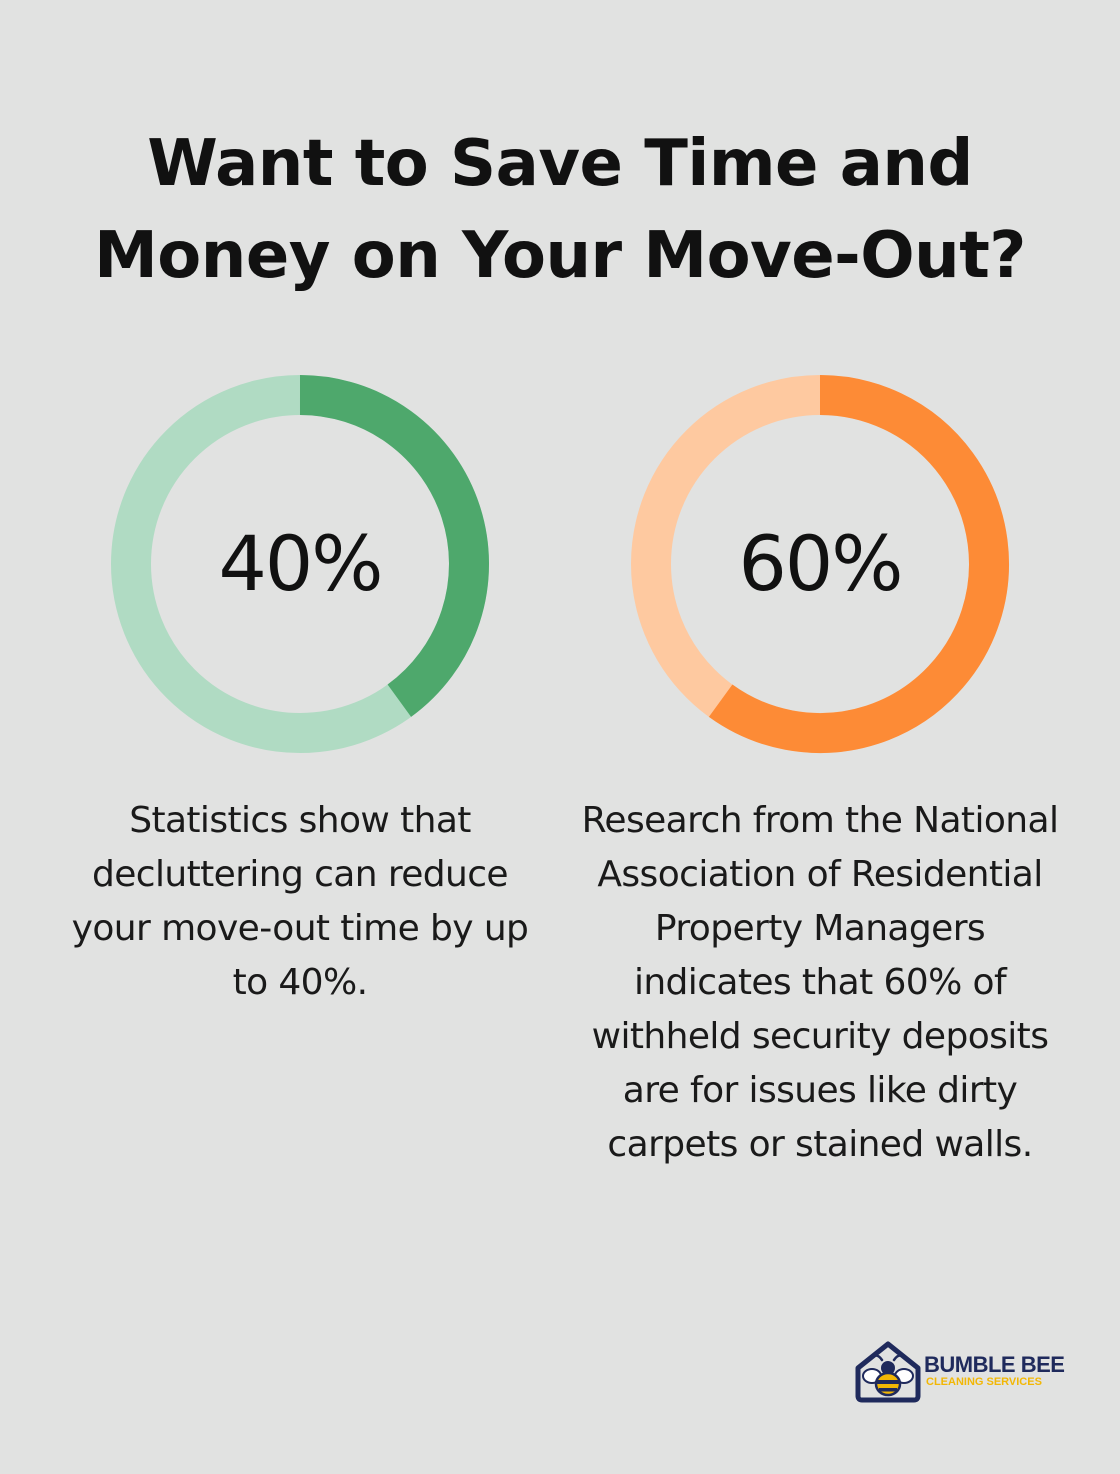 The width and height of the screenshot is (1120, 1474). Describe the element at coordinates (560, 164) in the screenshot. I see `title-line-1: Want to Save Time and` at that location.